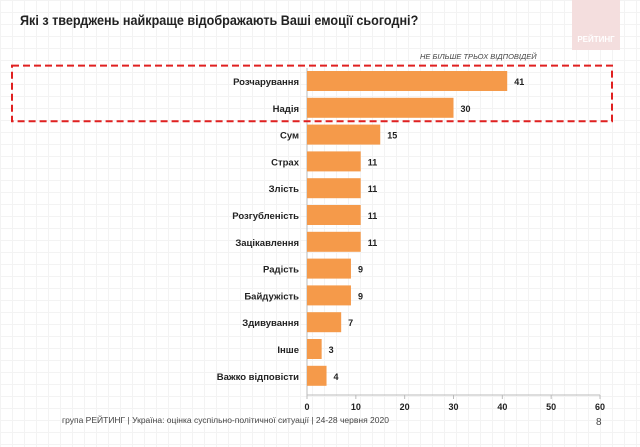 This screenshot has width=640, height=447. I want to click on category-label: Сум, so click(289, 136).